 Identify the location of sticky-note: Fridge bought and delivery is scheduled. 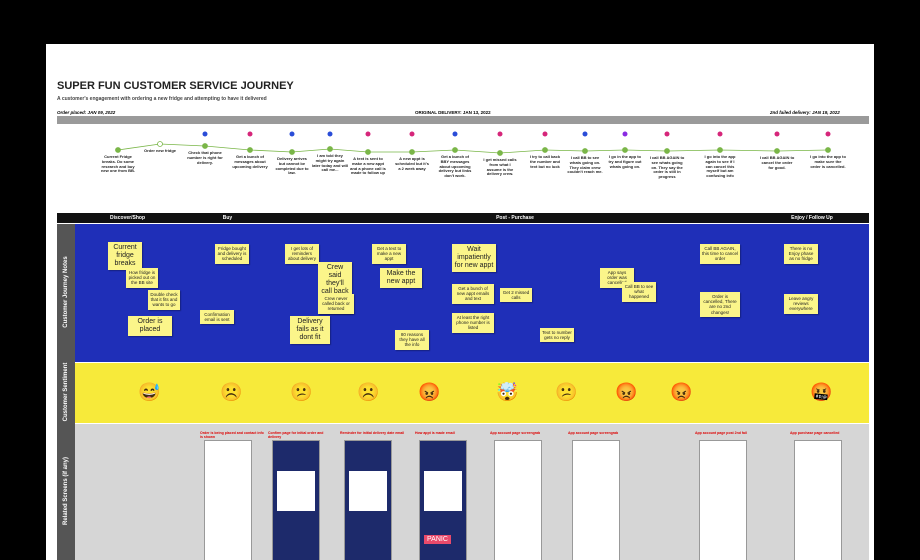
(232, 254).